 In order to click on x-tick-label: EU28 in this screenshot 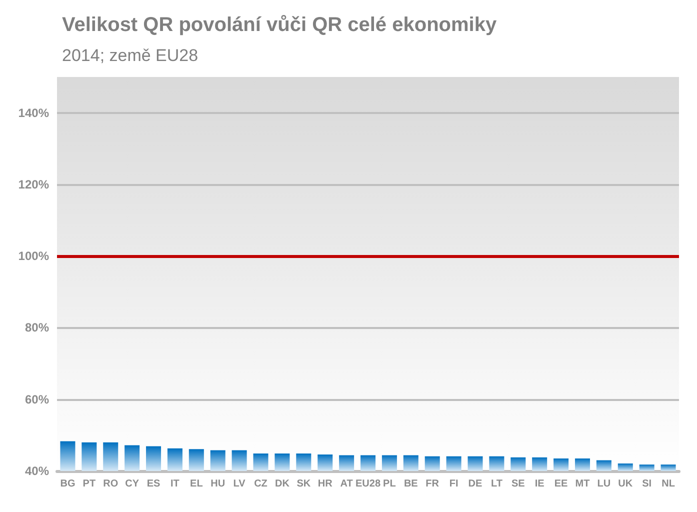, I will do `click(368, 484)`.